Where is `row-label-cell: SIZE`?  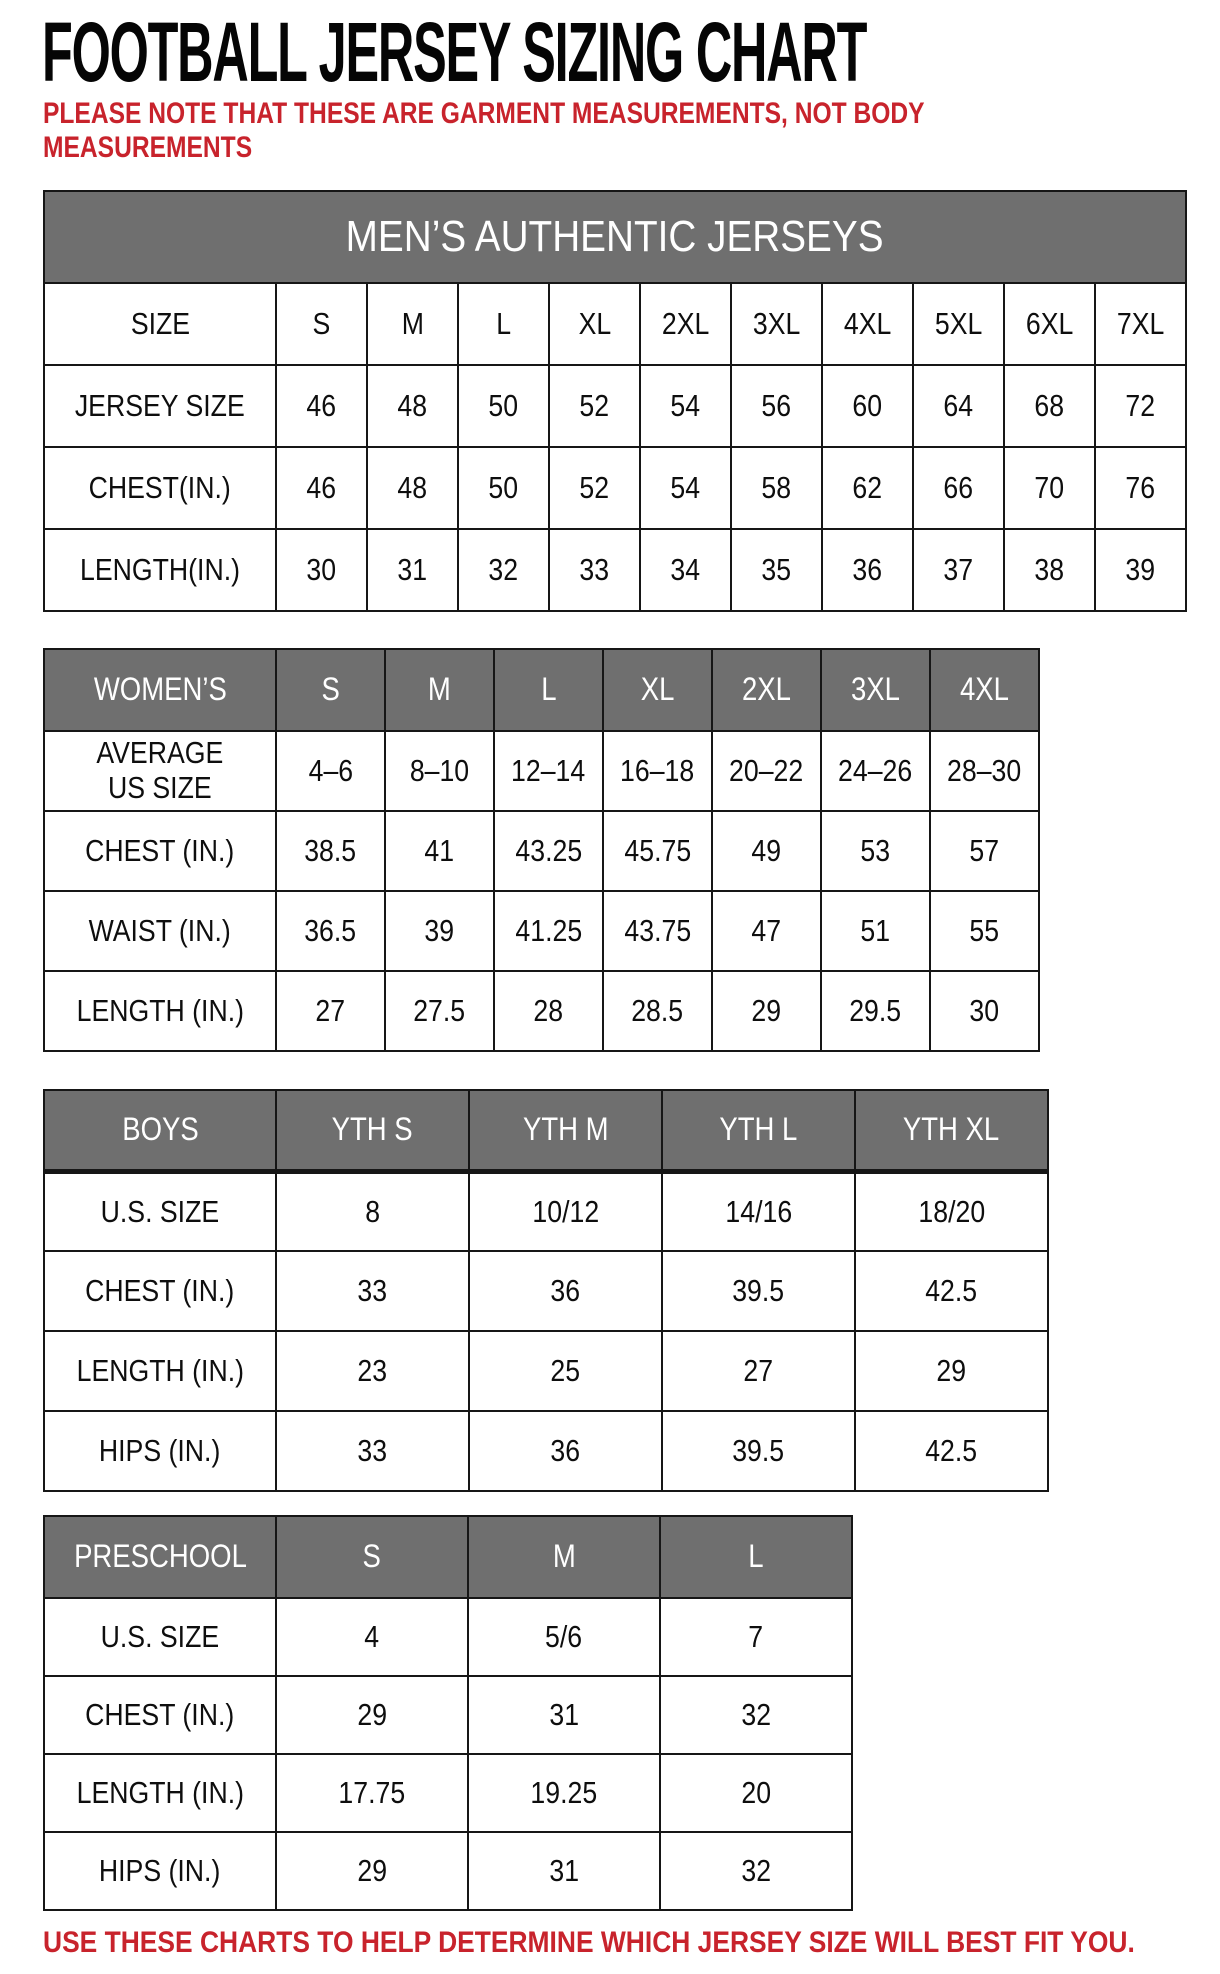 row-label-cell: SIZE is located at coordinates (160, 324).